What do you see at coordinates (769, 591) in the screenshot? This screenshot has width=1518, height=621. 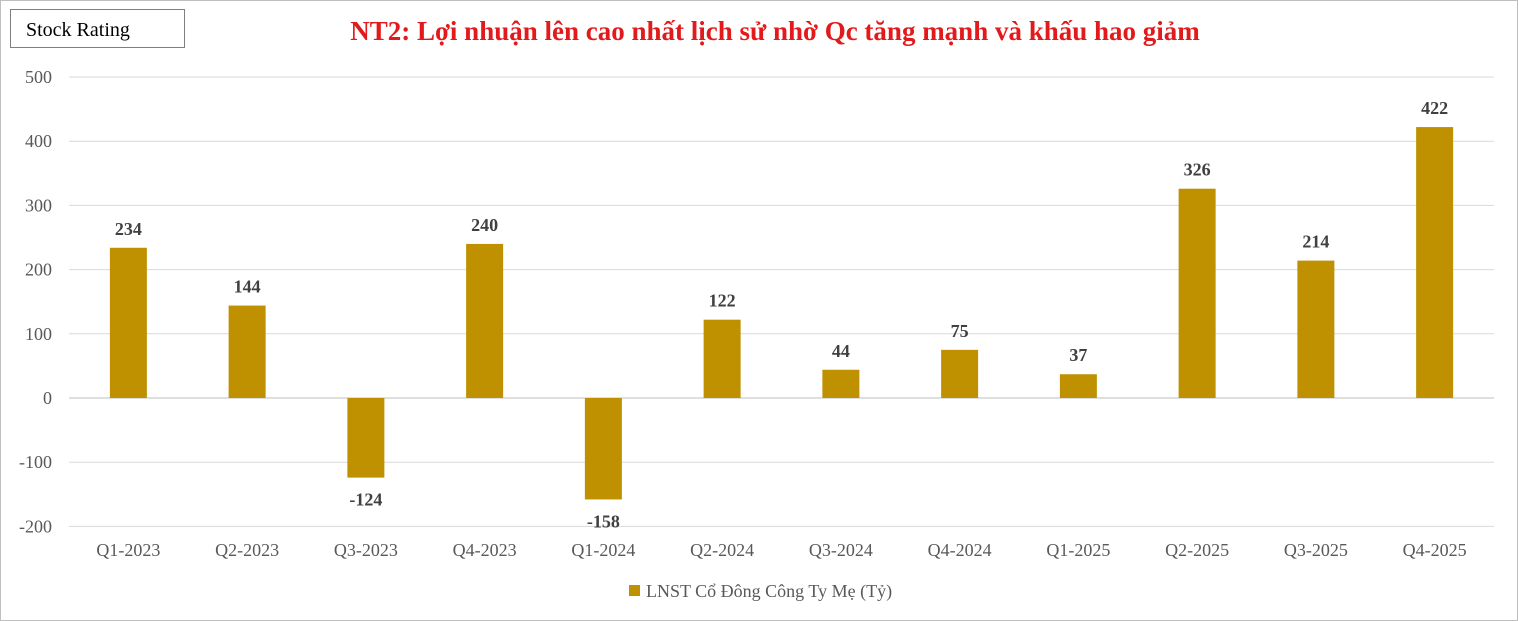 I see `legend-label: LNST Cổ Đông Công Ty Mẹ (Tỷ)` at bounding box center [769, 591].